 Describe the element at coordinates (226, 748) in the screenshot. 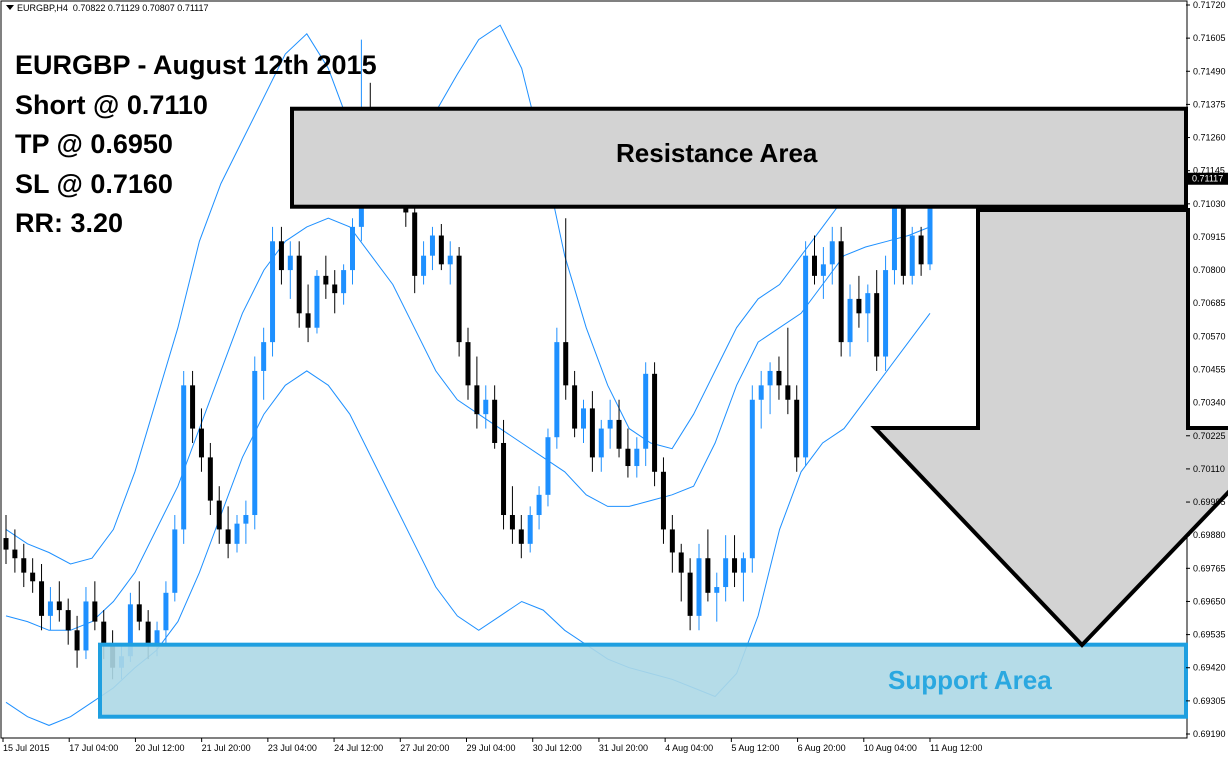

I see `x-tick-label: 21 Jul 20:00` at that location.